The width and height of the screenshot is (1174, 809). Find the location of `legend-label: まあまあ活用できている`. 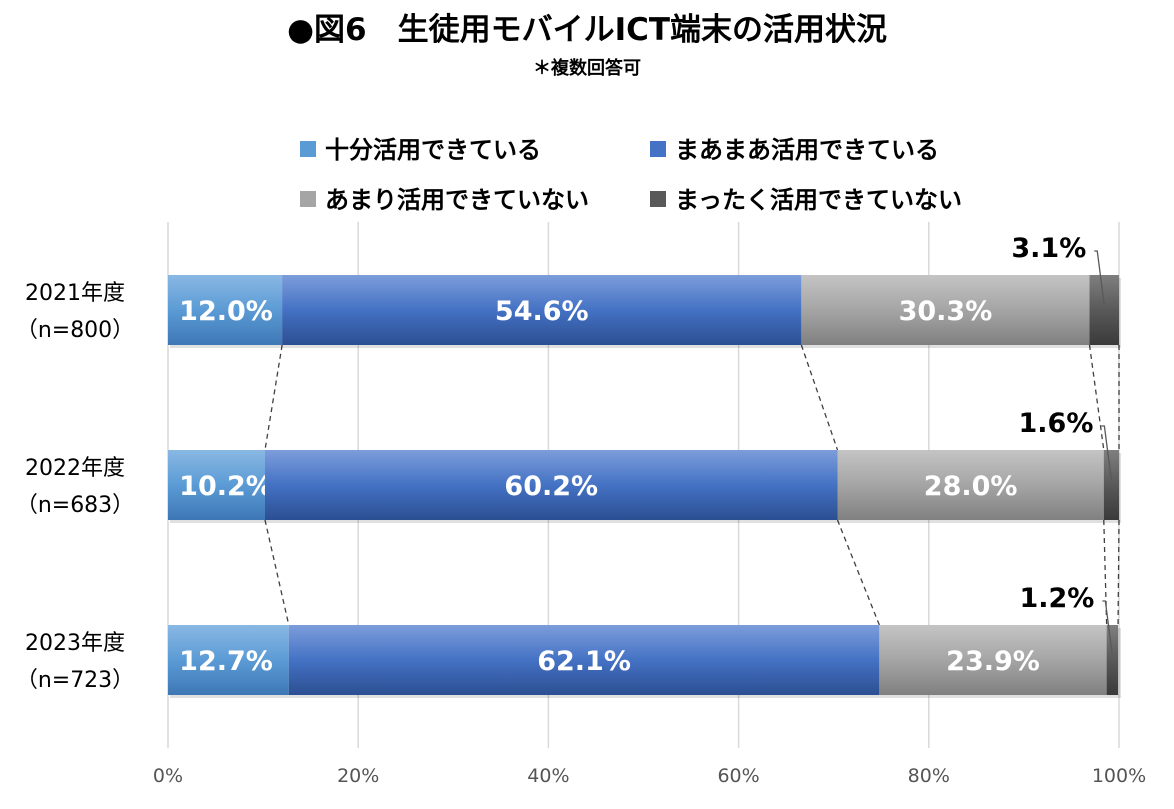

legend-label: まあまあ活用できている is located at coordinates (807, 150).